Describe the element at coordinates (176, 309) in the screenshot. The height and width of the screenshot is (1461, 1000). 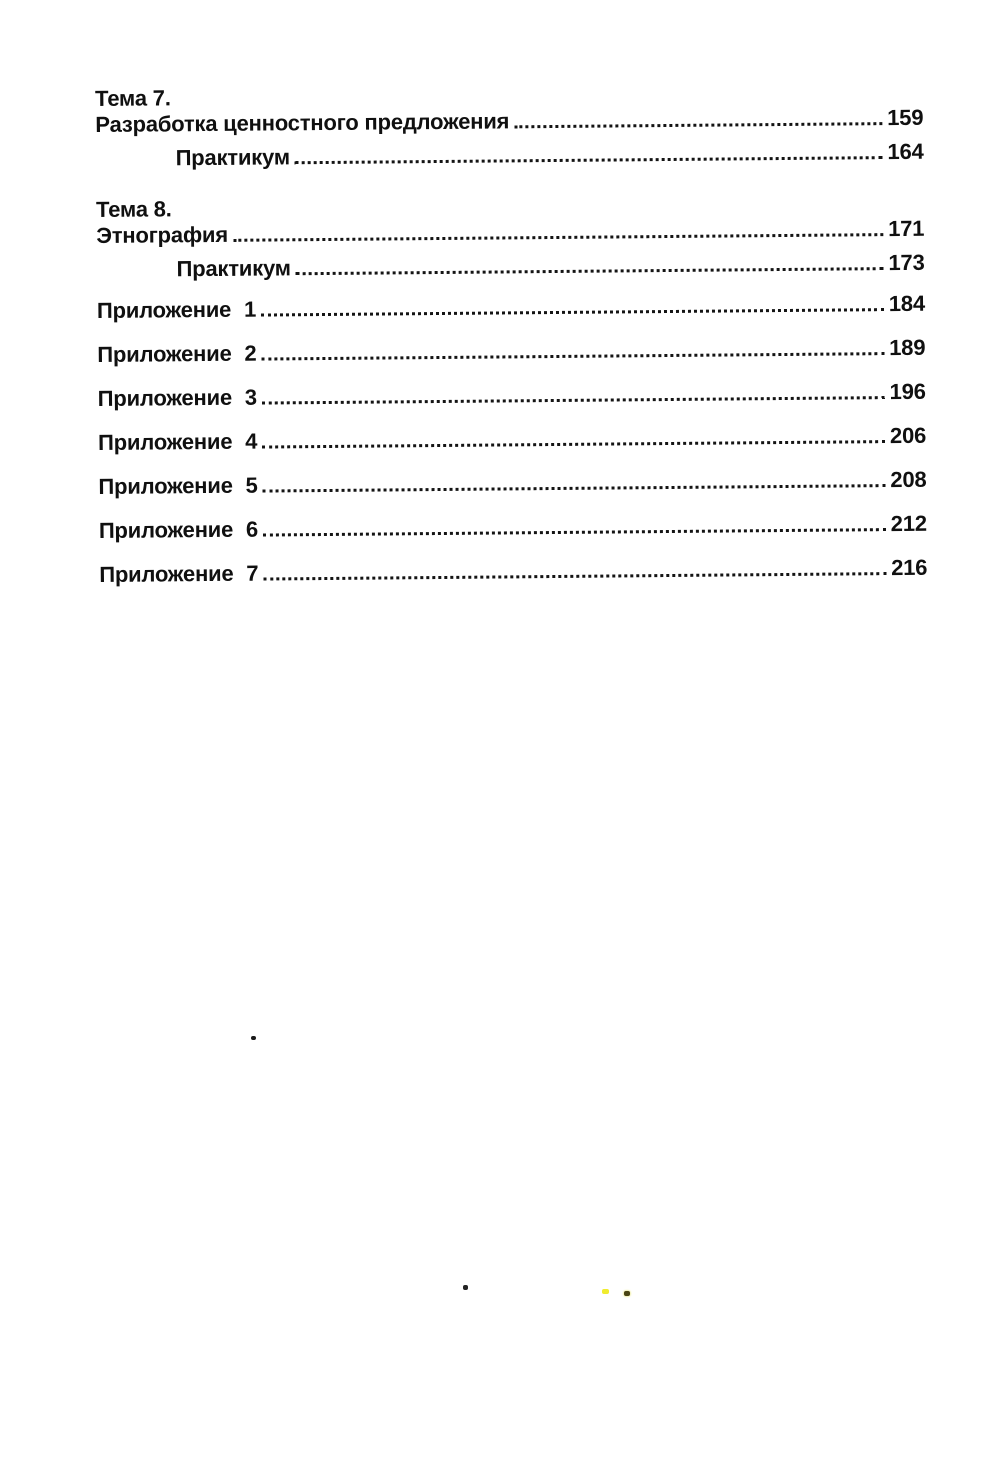
I see `entry-title: Приложение 1` at that location.